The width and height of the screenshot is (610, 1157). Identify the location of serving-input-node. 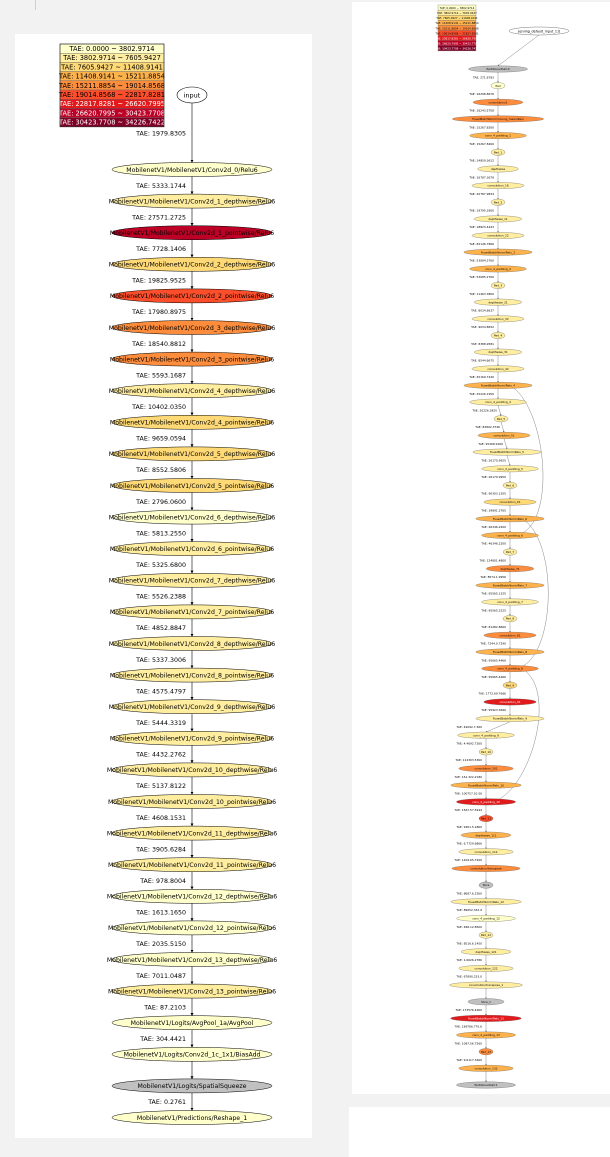
(539, 31).